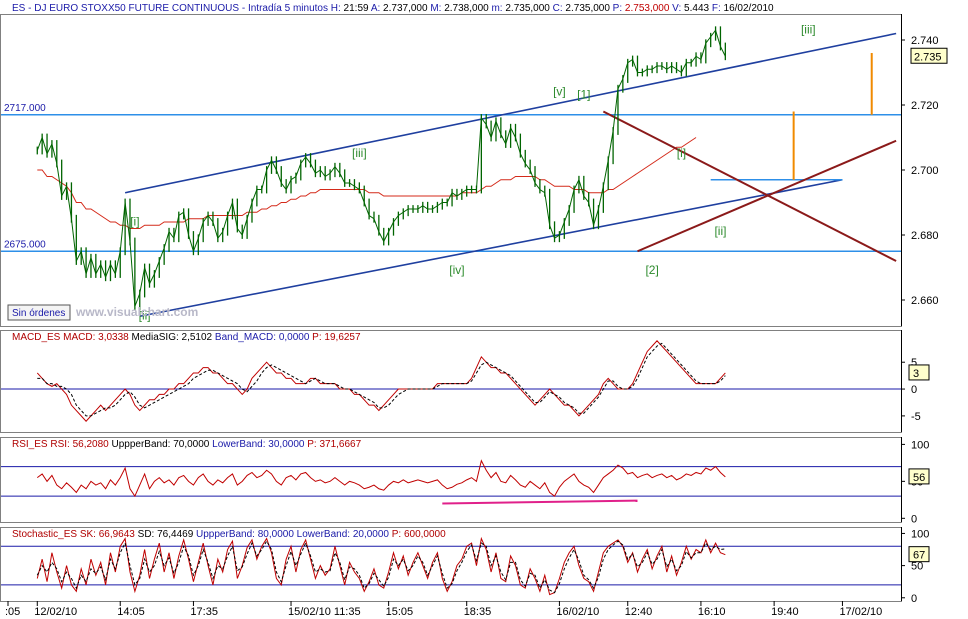  Describe the element at coordinates (94, 337) in the screenshot. I see `macd-legend-item: MACD: 3,0338` at that location.